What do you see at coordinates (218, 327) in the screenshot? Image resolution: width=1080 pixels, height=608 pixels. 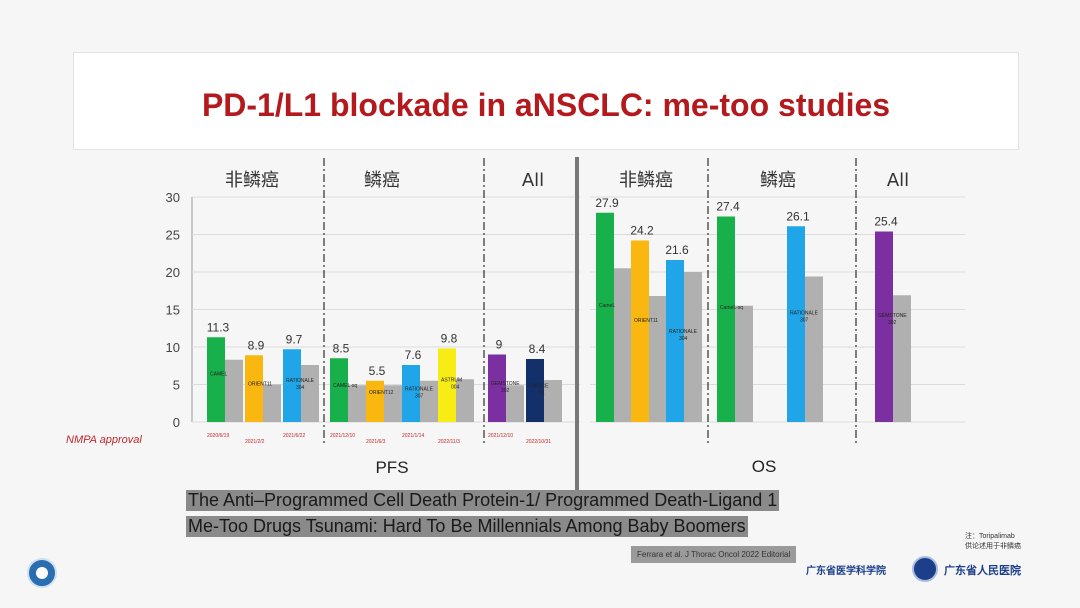 I see `bar-value-label: 11.3` at bounding box center [218, 327].